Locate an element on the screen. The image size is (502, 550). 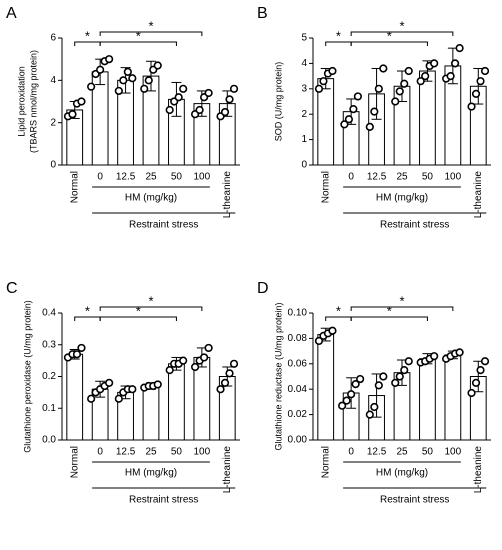
y-tick-label: 0.02 is located at coordinates (298, 414).